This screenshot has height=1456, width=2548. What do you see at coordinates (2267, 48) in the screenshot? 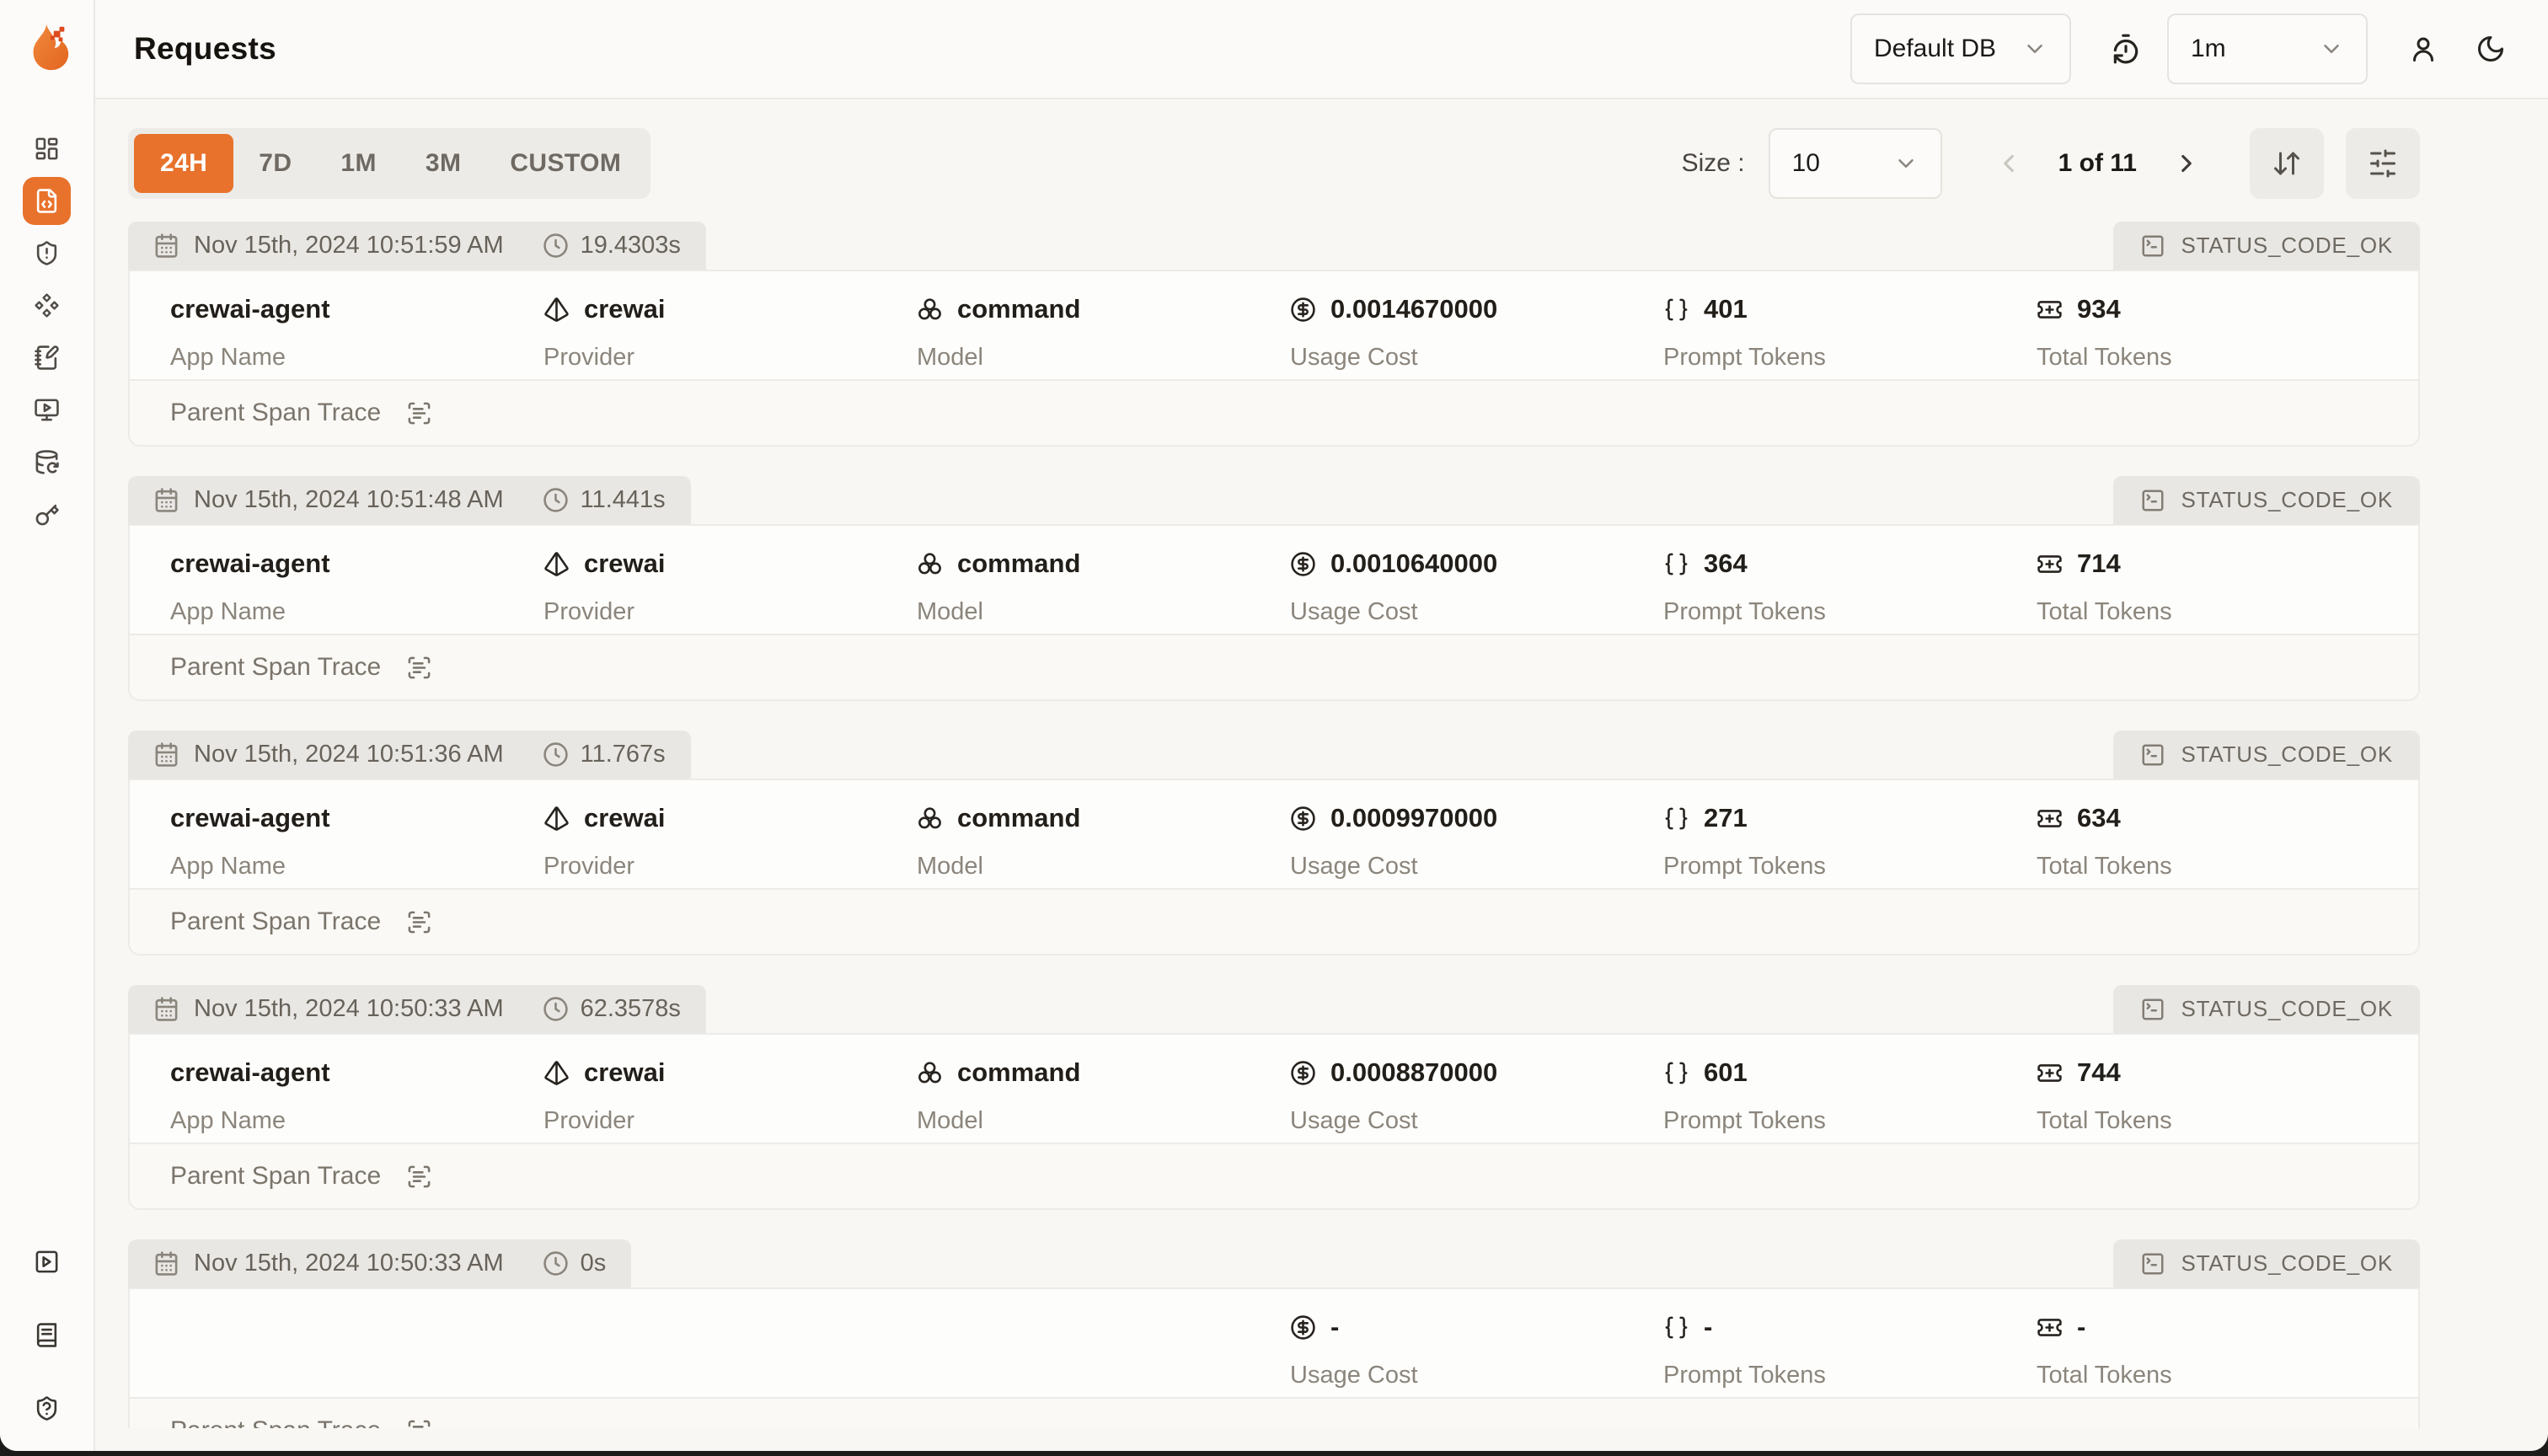
I see `refresh-interval-select: 1m` at bounding box center [2267, 48].